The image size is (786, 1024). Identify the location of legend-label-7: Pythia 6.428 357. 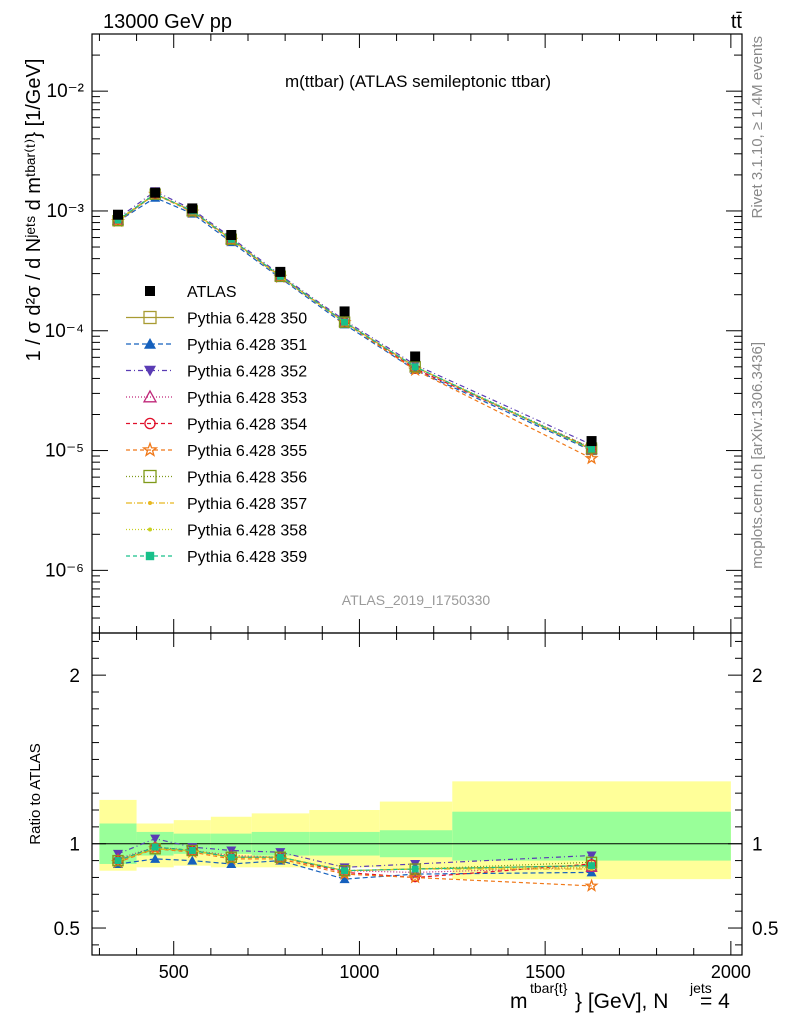
(247, 504).